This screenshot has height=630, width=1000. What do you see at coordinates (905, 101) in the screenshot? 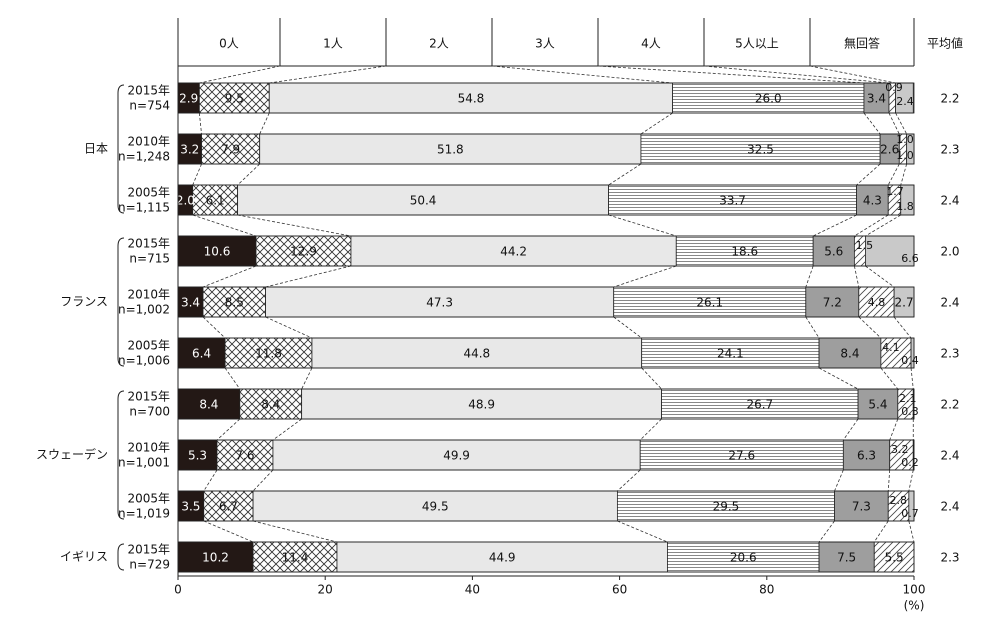
I see `data-label: 2.4` at bounding box center [905, 101].